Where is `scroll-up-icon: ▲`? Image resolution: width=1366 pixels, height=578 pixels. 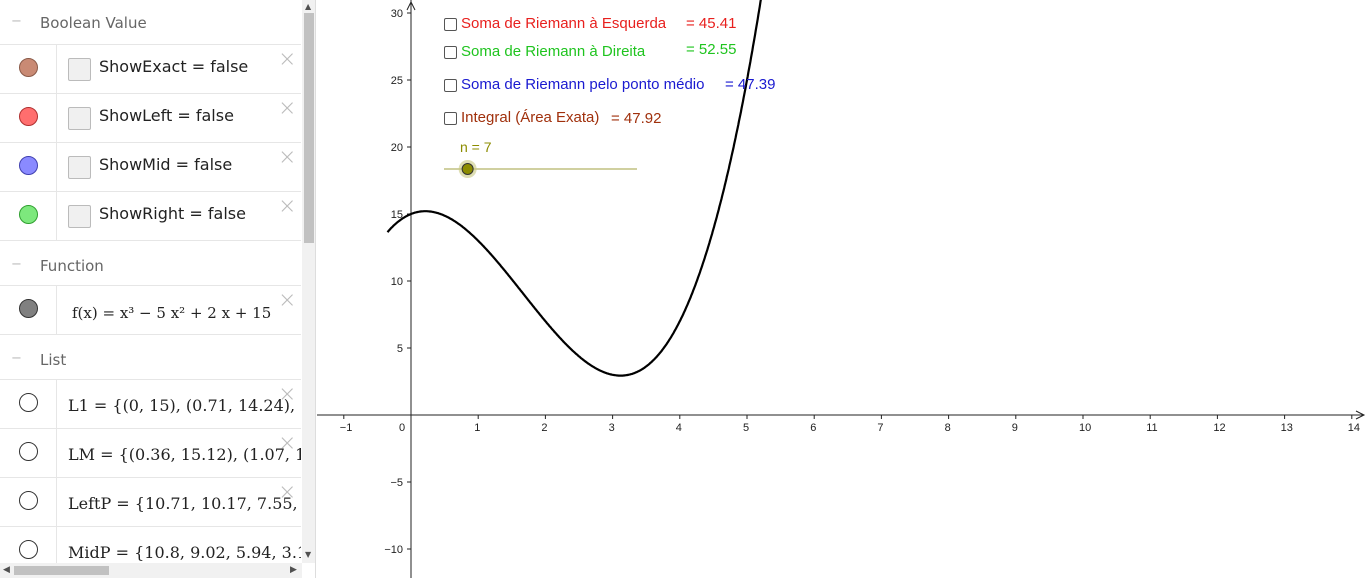 scroll-up-icon: ▲ is located at coordinates (308, 6).